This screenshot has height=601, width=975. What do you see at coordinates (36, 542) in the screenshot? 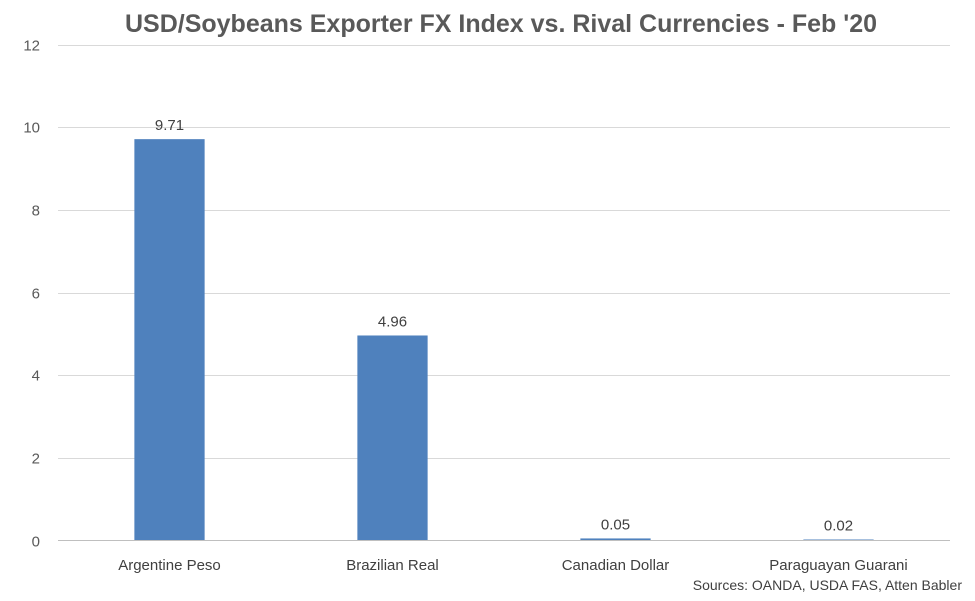
I see `y-tick-label: 0` at bounding box center [36, 542].